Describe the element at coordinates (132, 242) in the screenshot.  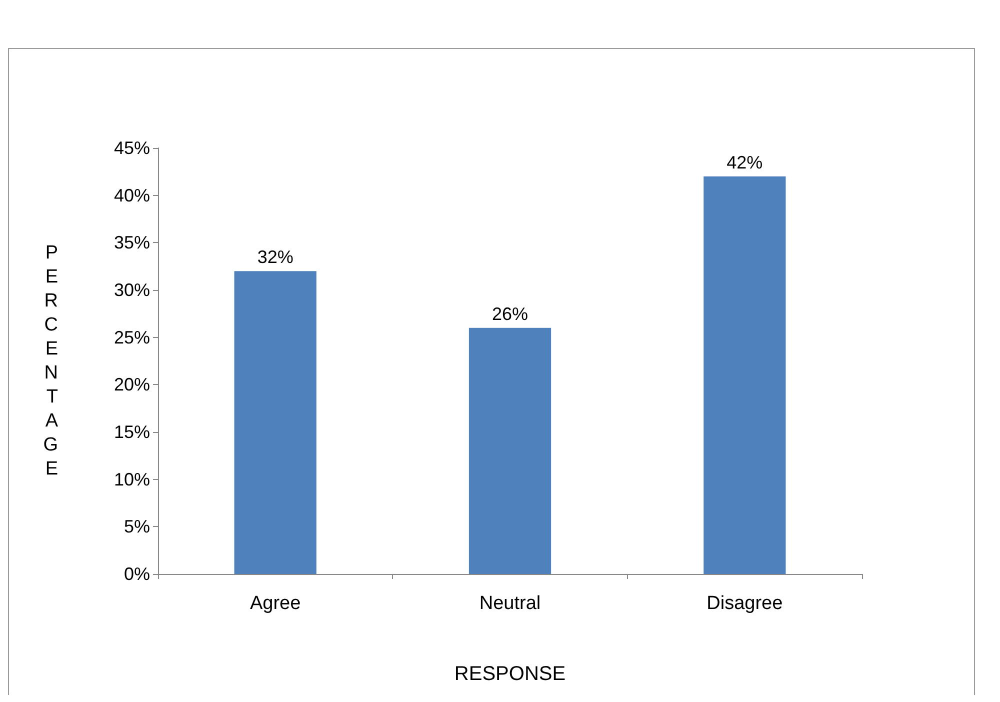
I see `y-tick-label: 35%` at that location.